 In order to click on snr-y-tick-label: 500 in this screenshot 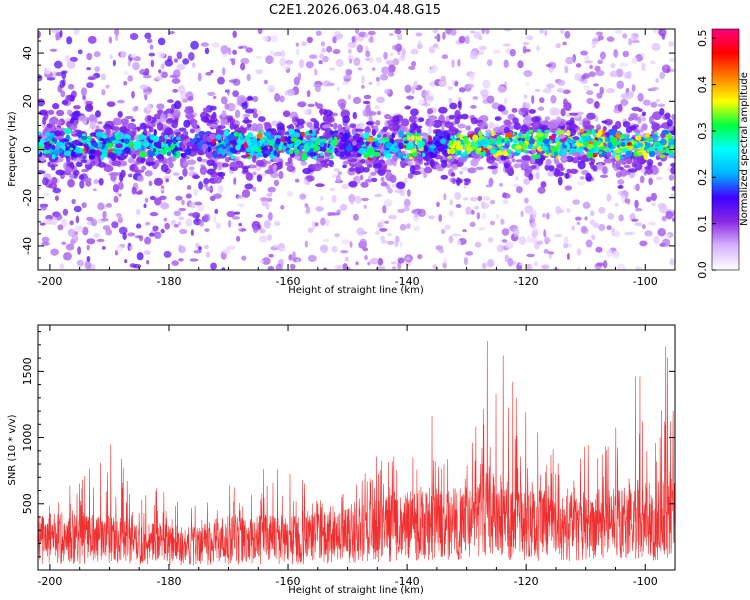, I will do `click(27, 503)`.